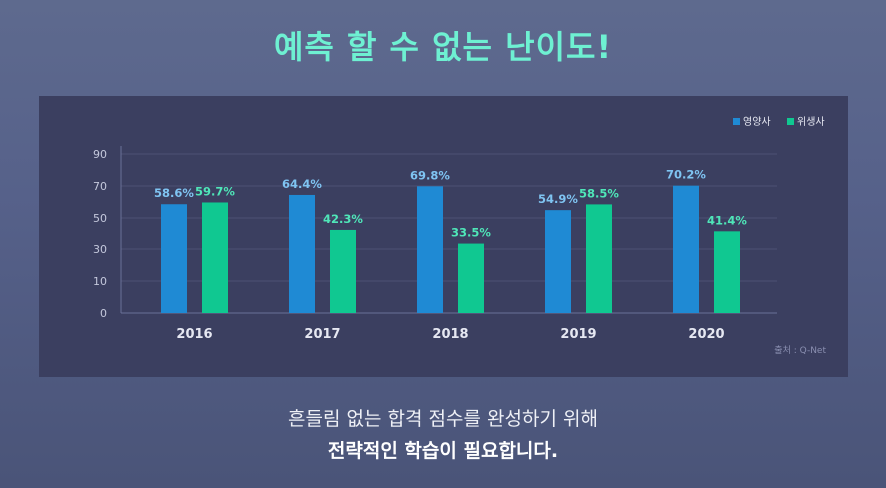 This screenshot has width=886, height=488. What do you see at coordinates (100, 154) in the screenshot?
I see `y-tick-label: 90` at bounding box center [100, 154].